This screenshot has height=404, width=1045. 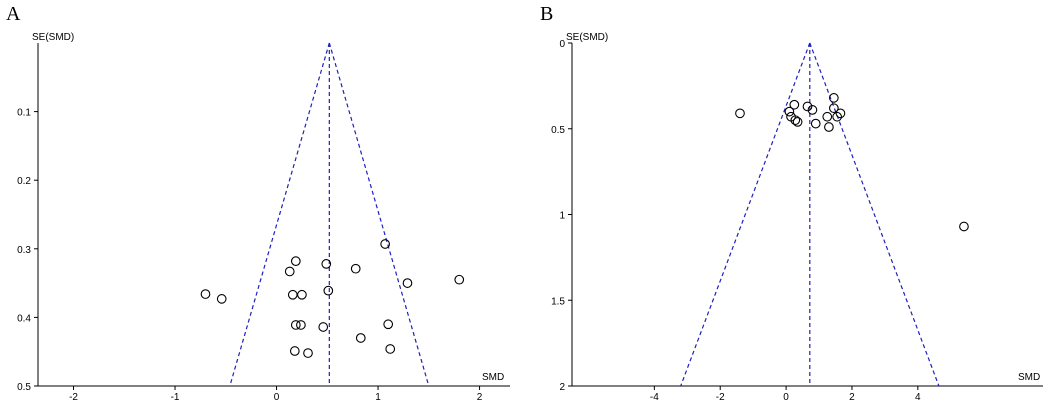 What do you see at coordinates (277, 397) in the screenshot?
I see `panel-a-x-tick-label: 0` at bounding box center [277, 397].